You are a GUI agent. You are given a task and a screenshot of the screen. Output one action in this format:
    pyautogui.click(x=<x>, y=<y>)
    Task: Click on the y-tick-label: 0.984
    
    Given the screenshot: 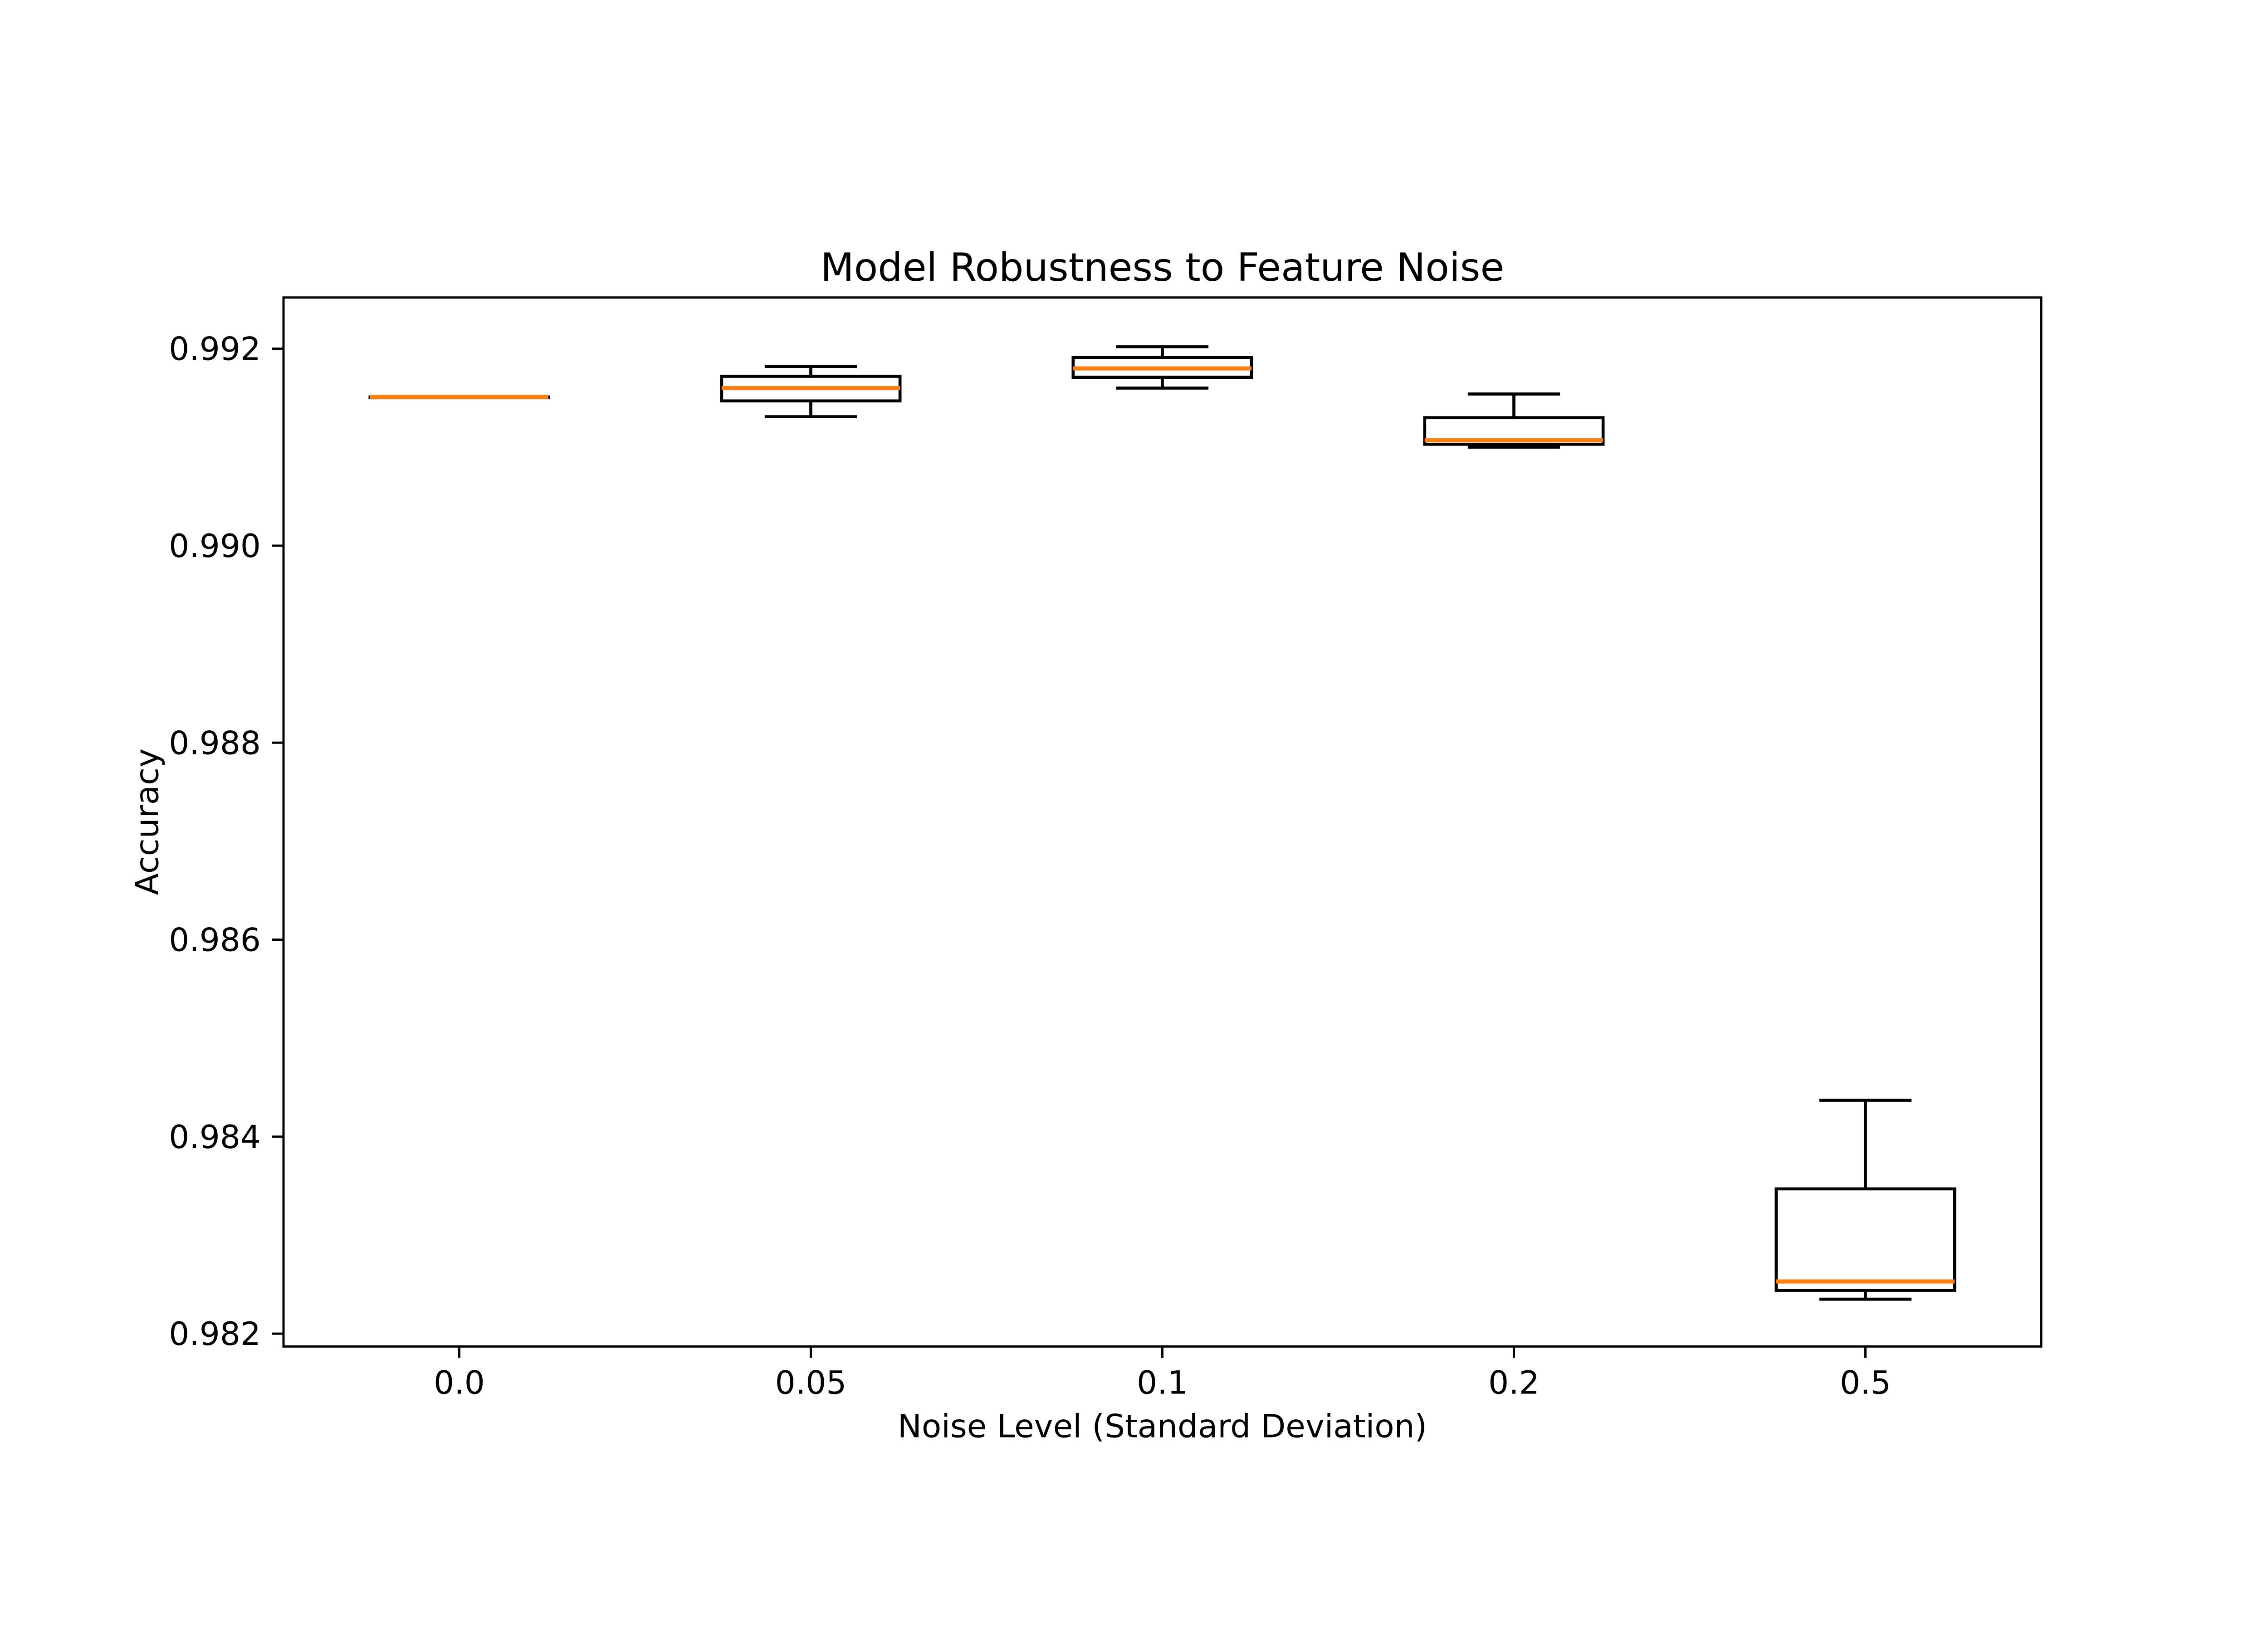 What is the action you would take?
    pyautogui.click(x=215, y=1137)
    